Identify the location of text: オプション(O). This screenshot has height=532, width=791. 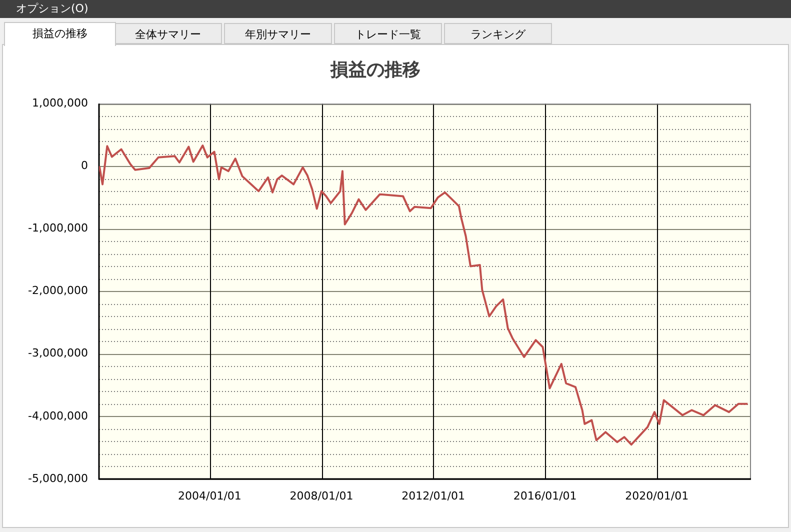
(395, 9).